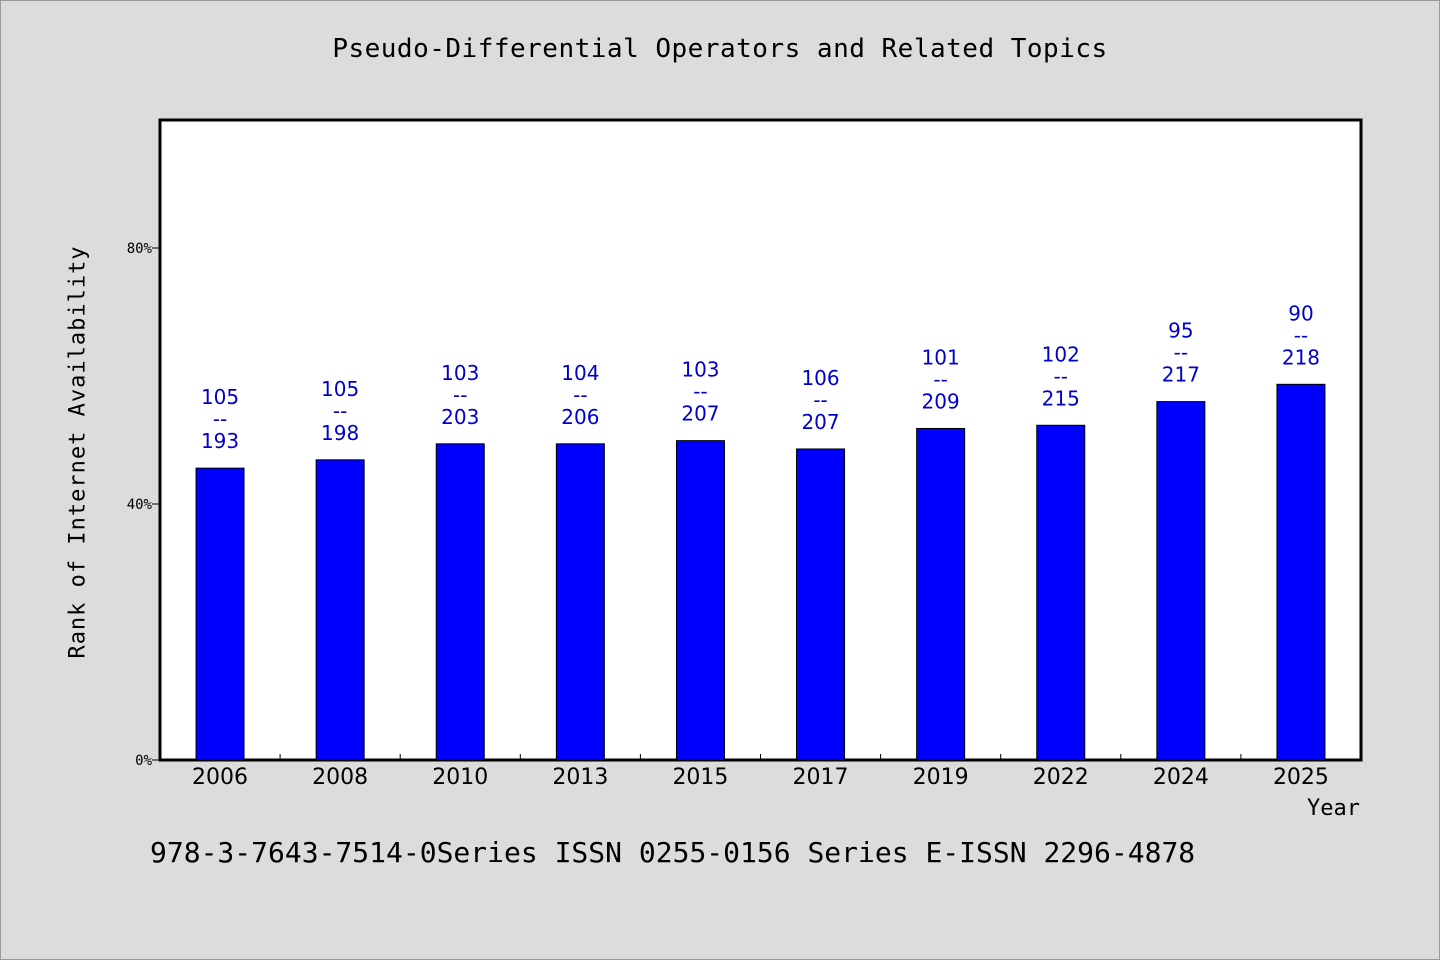 The image size is (1440, 960). What do you see at coordinates (1301, 357) in the screenshot?
I see `bar-data-label: 218` at bounding box center [1301, 357].